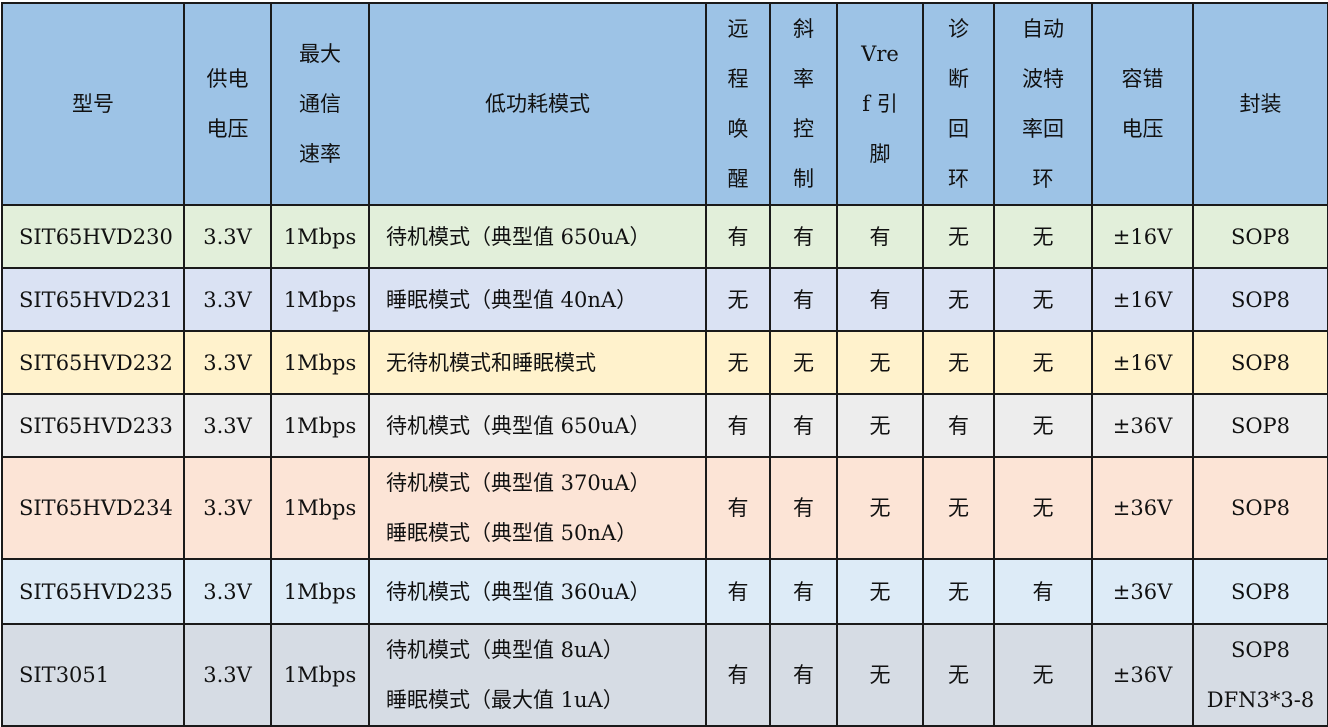 This screenshot has height=727, width=1328. What do you see at coordinates (1043, 104) in the screenshot?
I see `header-auto-baud-loopback: 自动 波特 率回 环` at bounding box center [1043, 104].